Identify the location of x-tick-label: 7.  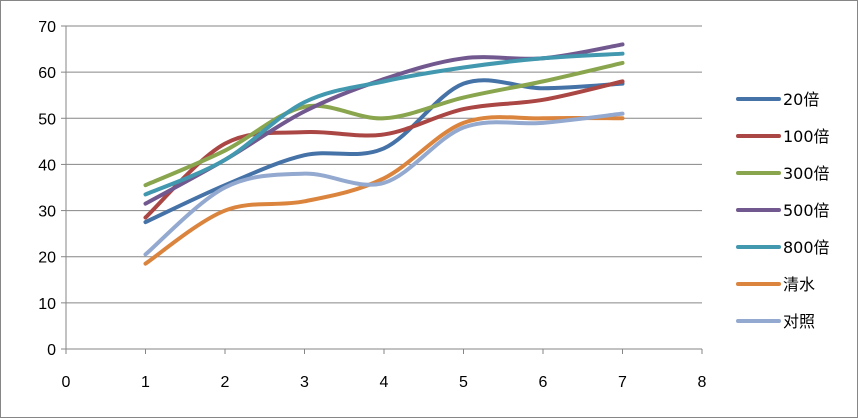
(622, 382).